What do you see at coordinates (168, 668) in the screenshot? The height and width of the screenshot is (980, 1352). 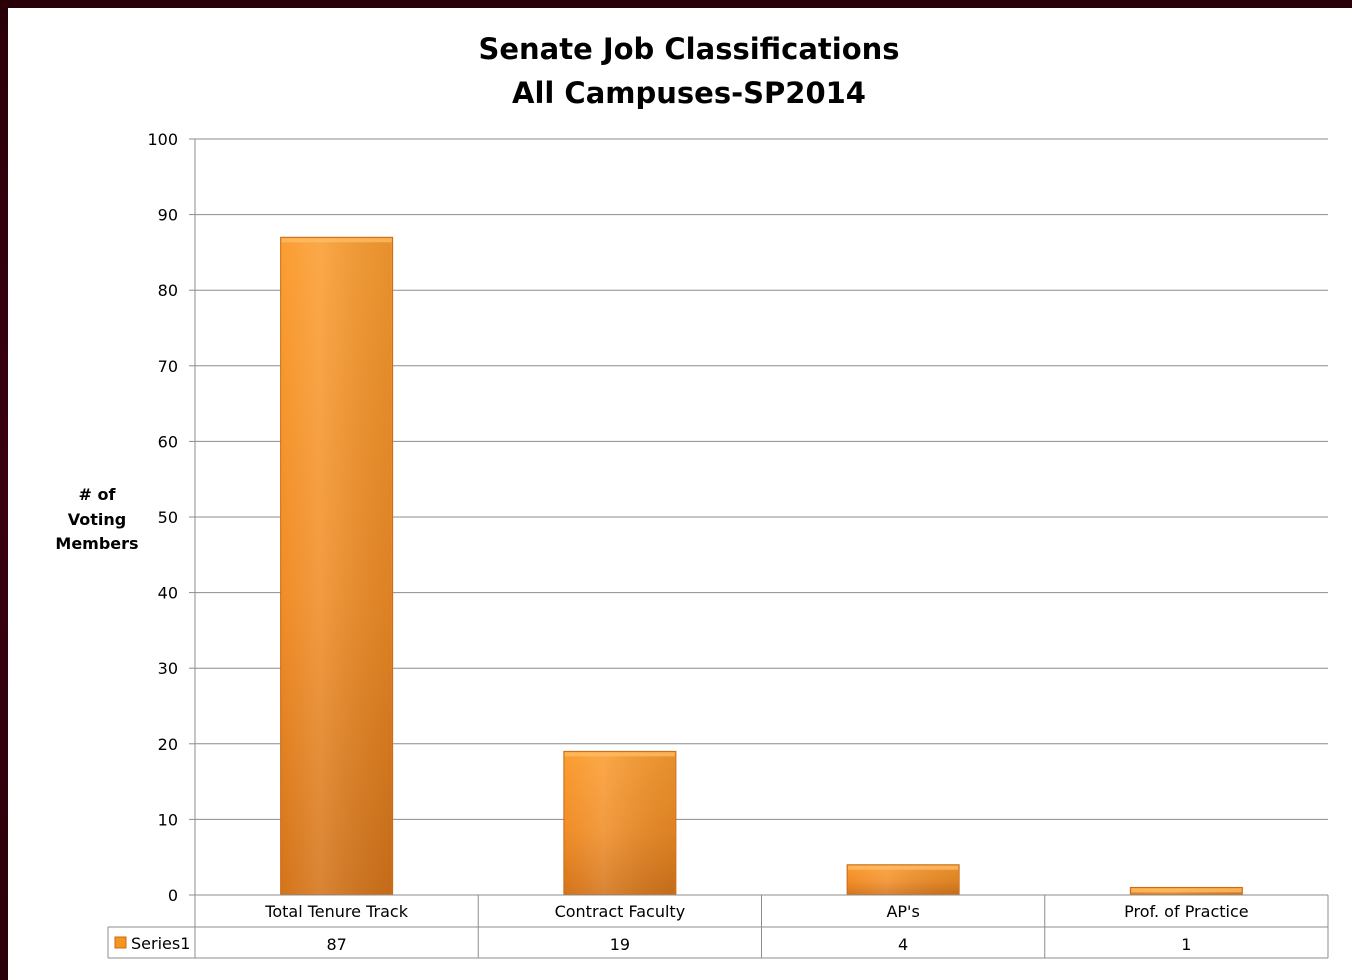 I see `y-tick-label: 30` at bounding box center [168, 668].